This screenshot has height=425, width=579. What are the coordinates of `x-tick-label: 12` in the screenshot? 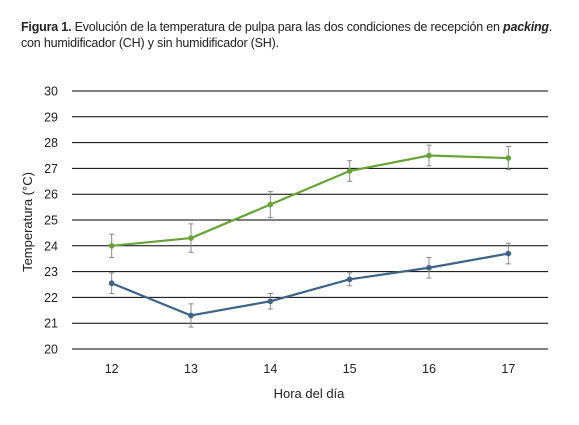 It's located at (112, 369).